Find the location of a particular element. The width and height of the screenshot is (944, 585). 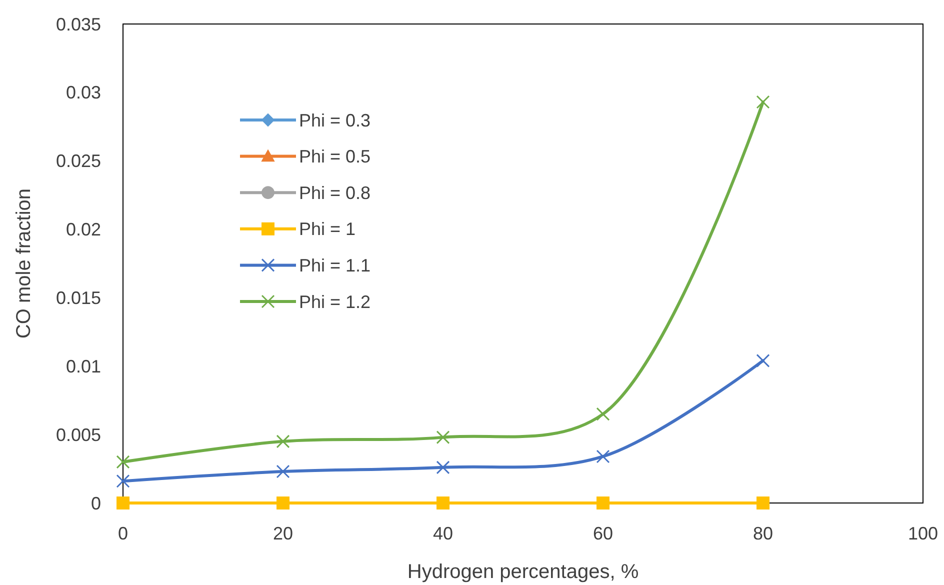

x-tick-label: 20 is located at coordinates (283, 533).